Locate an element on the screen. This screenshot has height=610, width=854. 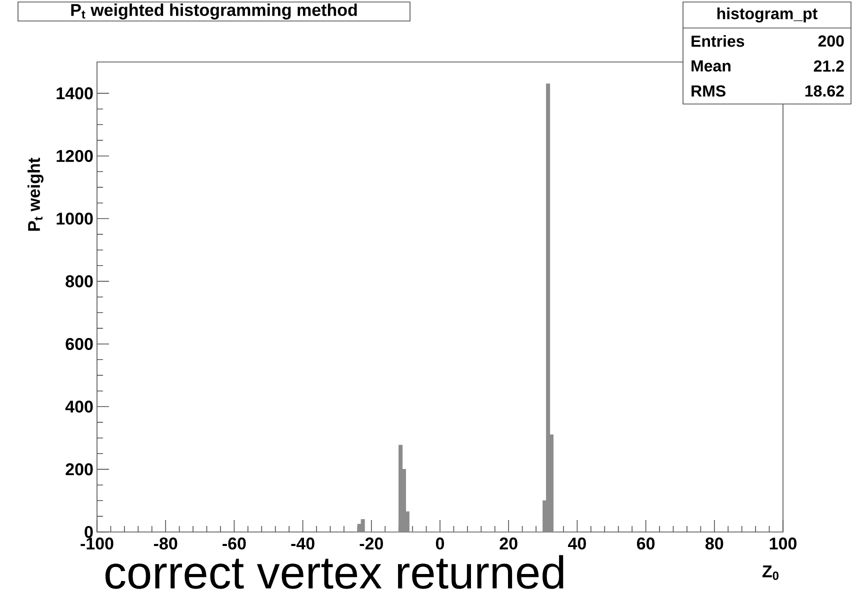
x-tick-label: 0 is located at coordinates (440, 544).